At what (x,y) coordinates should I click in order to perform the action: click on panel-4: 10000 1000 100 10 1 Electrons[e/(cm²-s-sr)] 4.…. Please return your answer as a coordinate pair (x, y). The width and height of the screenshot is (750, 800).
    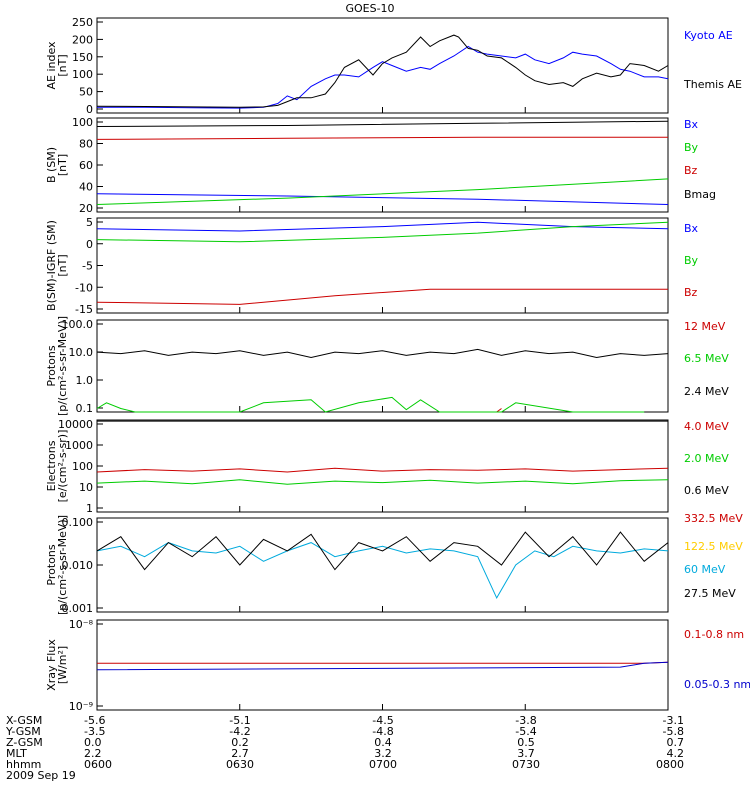
    Looking at the image, I should click on (387, 466).